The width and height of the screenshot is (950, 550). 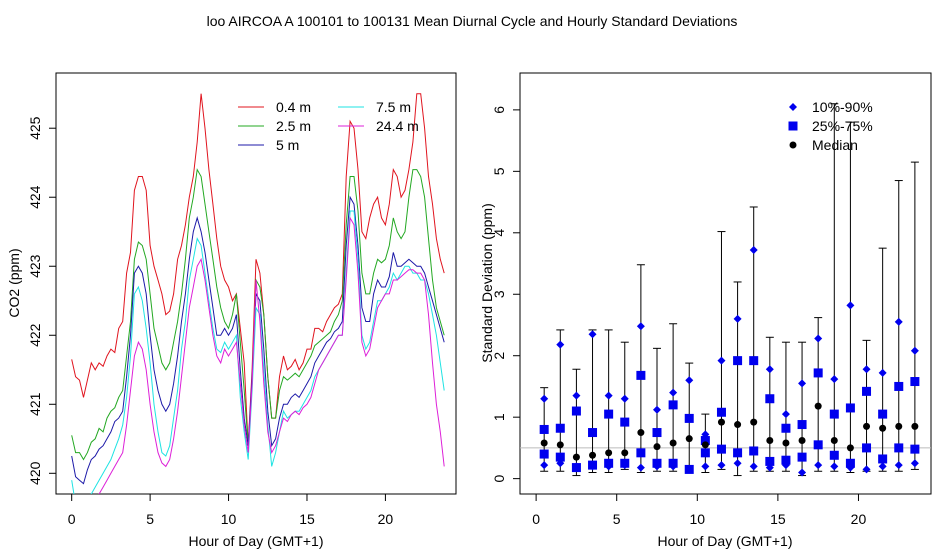 What do you see at coordinates (307, 519) in the screenshot?
I see `left-x-tick-label: 15` at bounding box center [307, 519].